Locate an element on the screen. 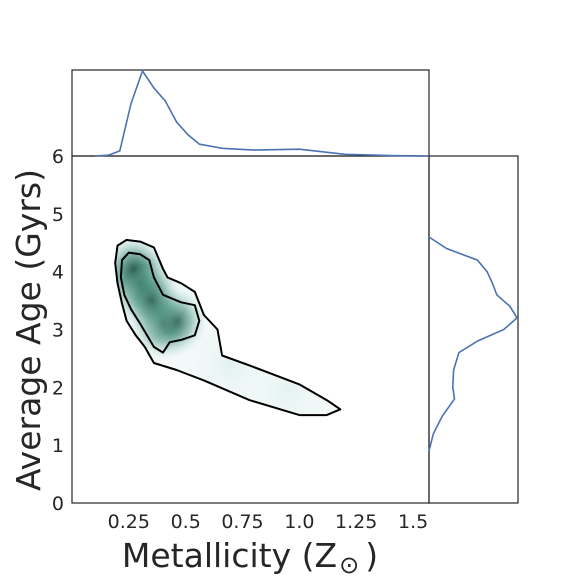  y-tick-label: 3 is located at coordinates (58, 331).